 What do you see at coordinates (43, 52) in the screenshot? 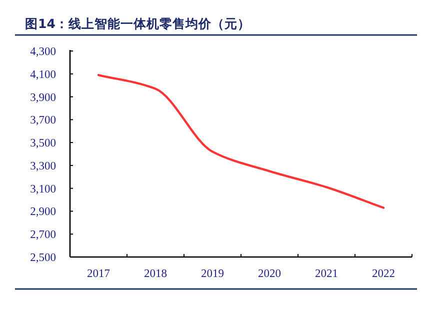
I see `y-tick-label: 4,300` at bounding box center [43, 52].